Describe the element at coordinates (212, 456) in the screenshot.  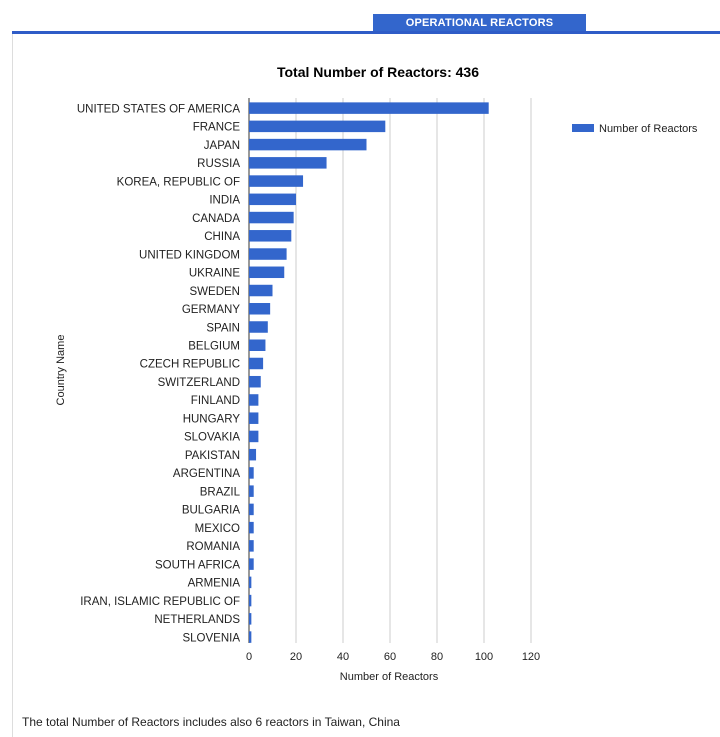
I see `category-label: PAKISTAN` at that location.